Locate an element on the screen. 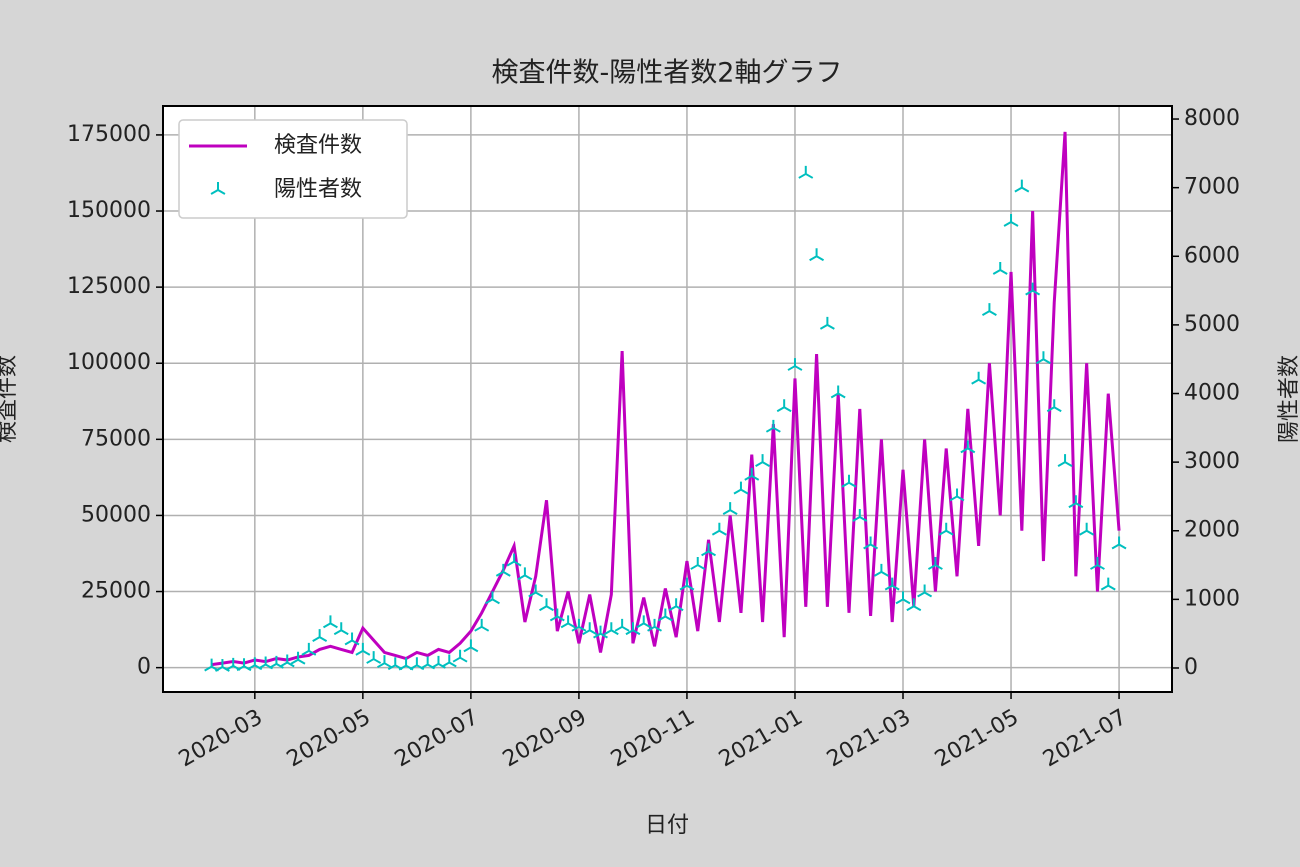 This screenshot has width=1300, height=867. x-tick-label: 2021-03 is located at coordinates (869, 739).